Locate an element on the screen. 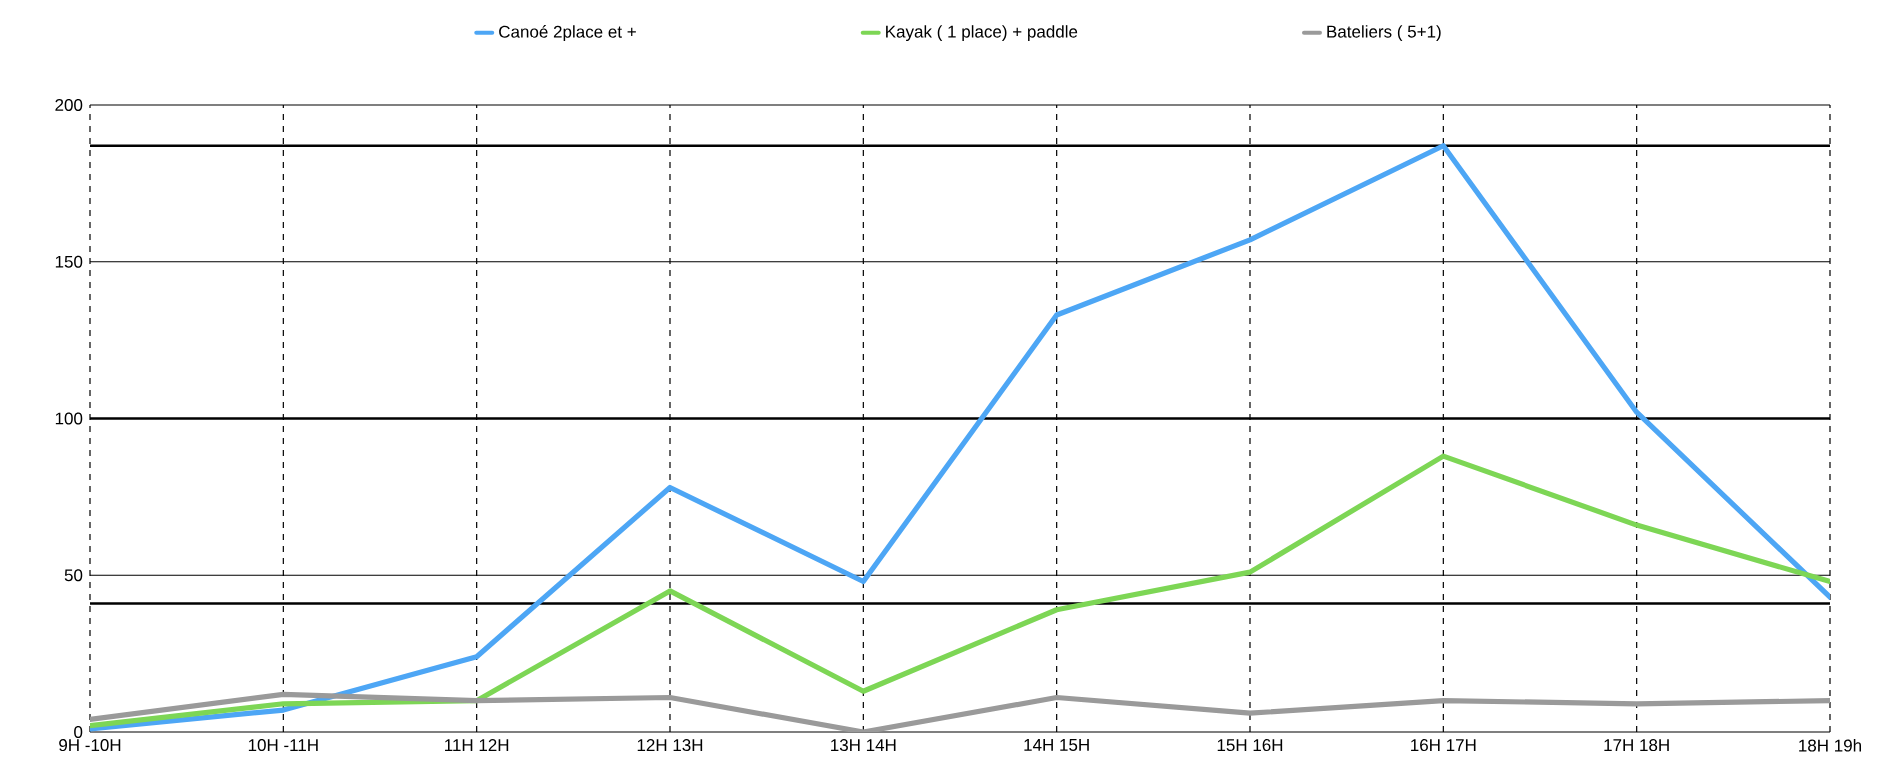  x-tick-label: 18H 19h is located at coordinates (1830, 745).